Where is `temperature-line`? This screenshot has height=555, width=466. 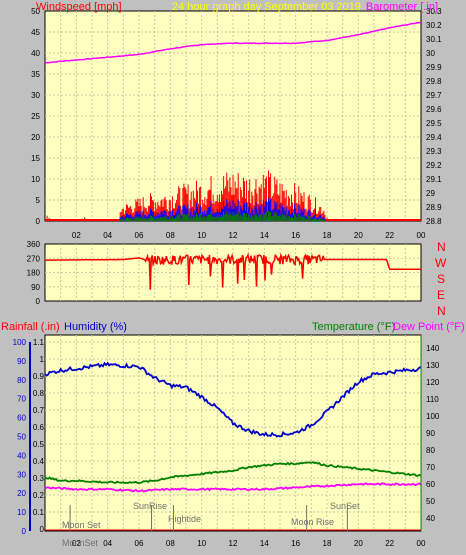 temperature-line is located at coordinates (233, 473).